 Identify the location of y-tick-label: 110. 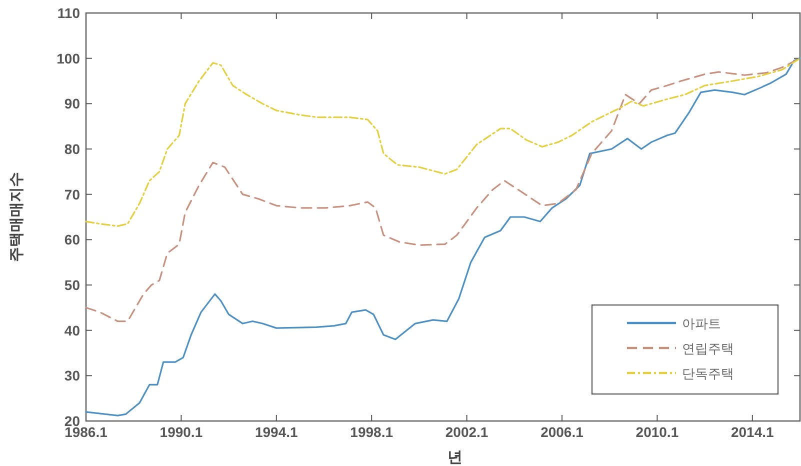
(68, 13).